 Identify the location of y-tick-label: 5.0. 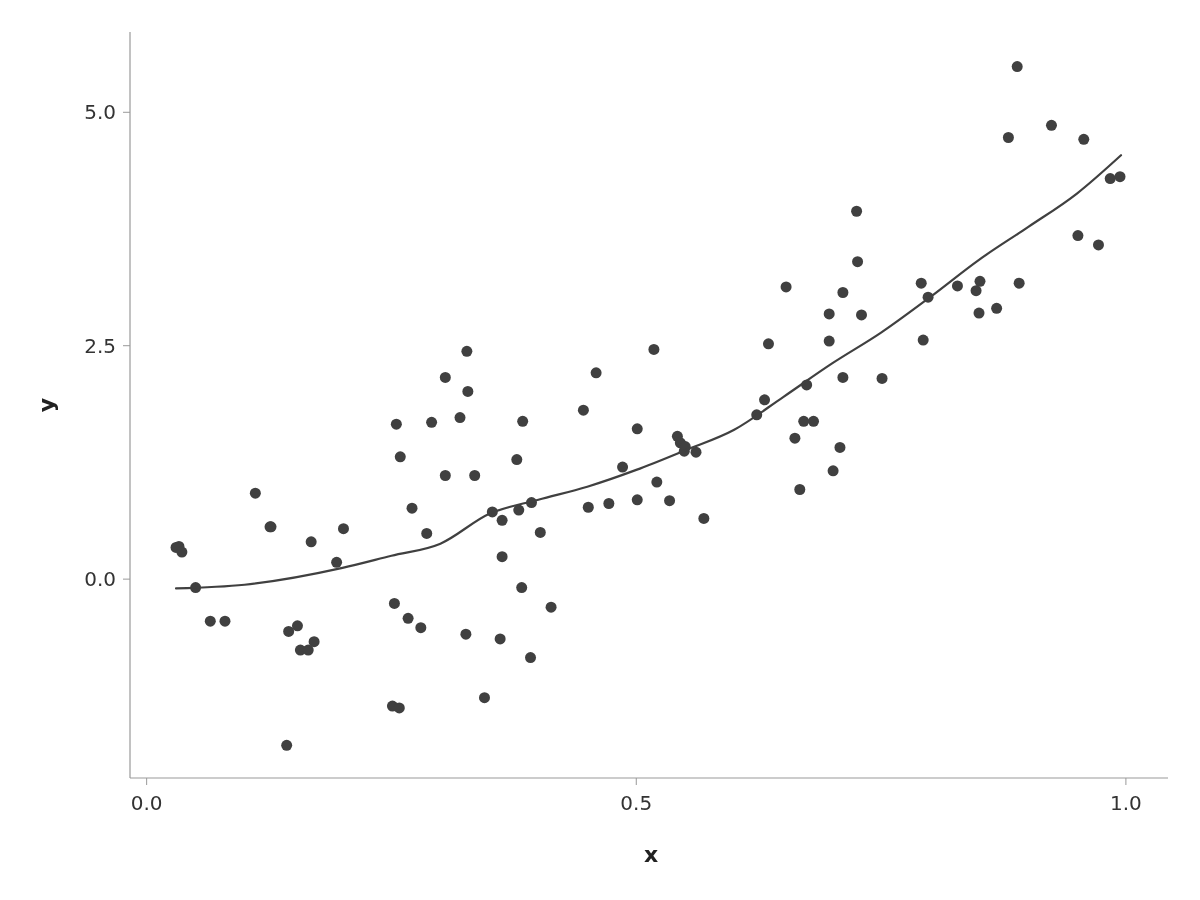
(100, 112).